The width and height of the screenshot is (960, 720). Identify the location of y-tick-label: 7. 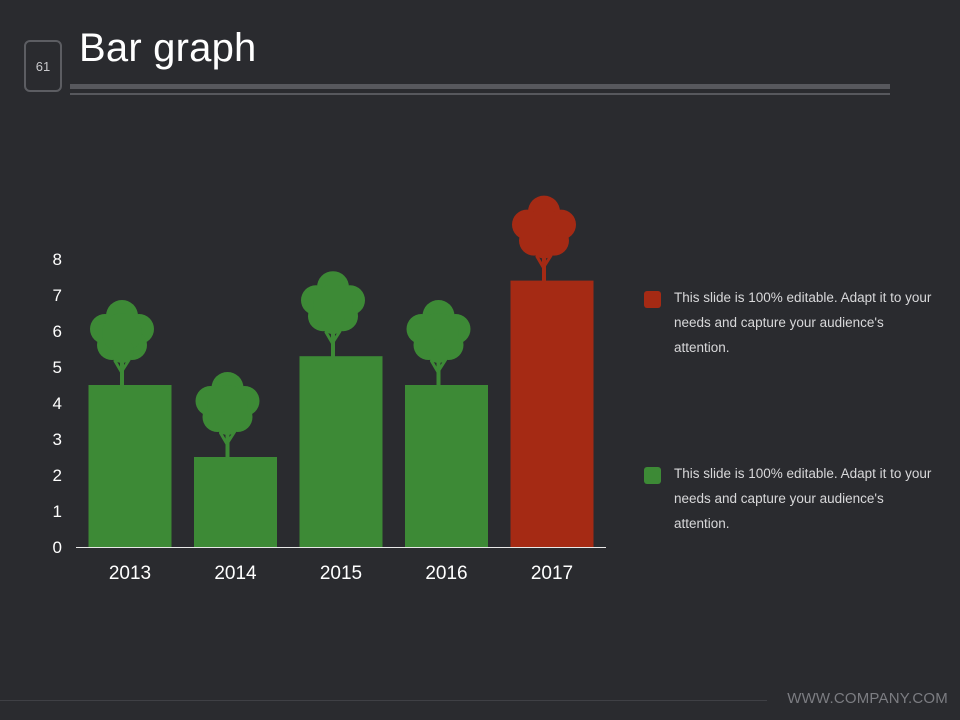
(57, 295).